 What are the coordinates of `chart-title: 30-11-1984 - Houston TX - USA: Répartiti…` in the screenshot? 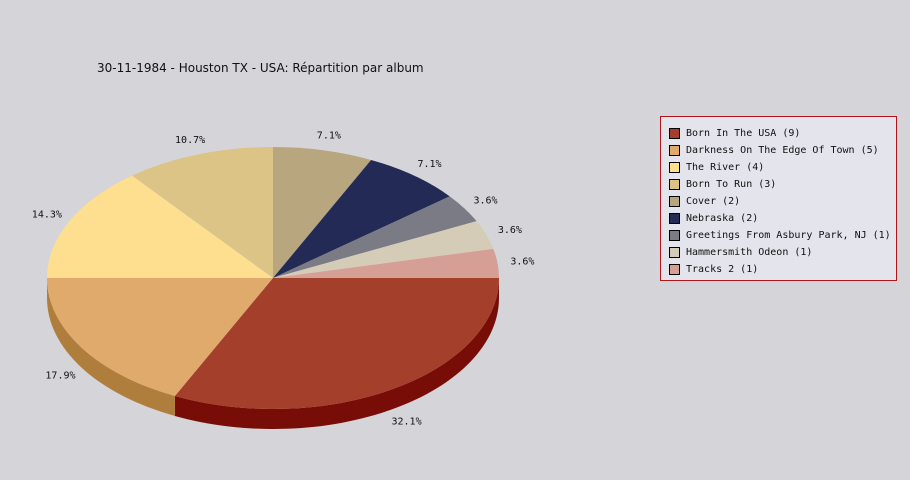 It's located at (260, 68).